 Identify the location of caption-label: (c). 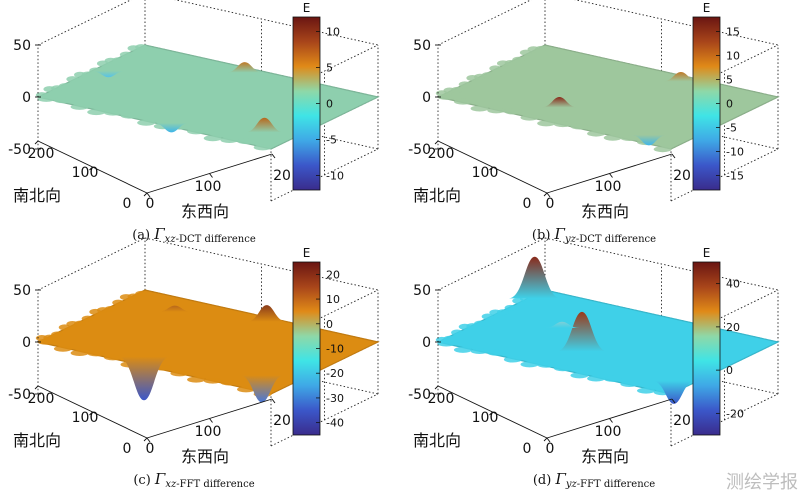
(144, 480).